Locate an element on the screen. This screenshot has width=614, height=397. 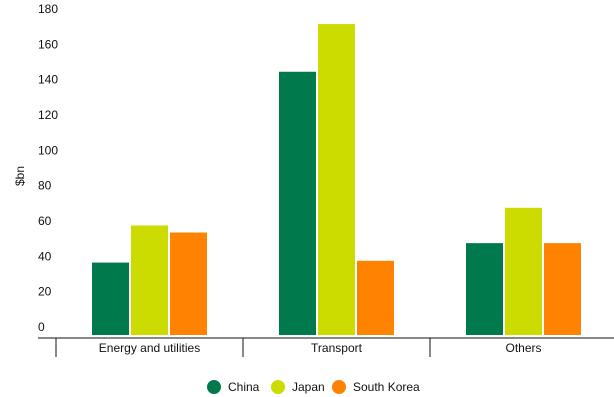
category-dividers is located at coordinates (243, 347).